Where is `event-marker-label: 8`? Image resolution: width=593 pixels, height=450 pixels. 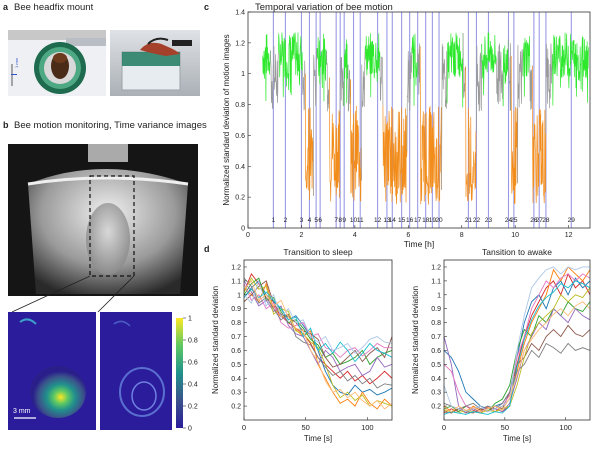
event-marker-label: 8 is located at coordinates (340, 220).